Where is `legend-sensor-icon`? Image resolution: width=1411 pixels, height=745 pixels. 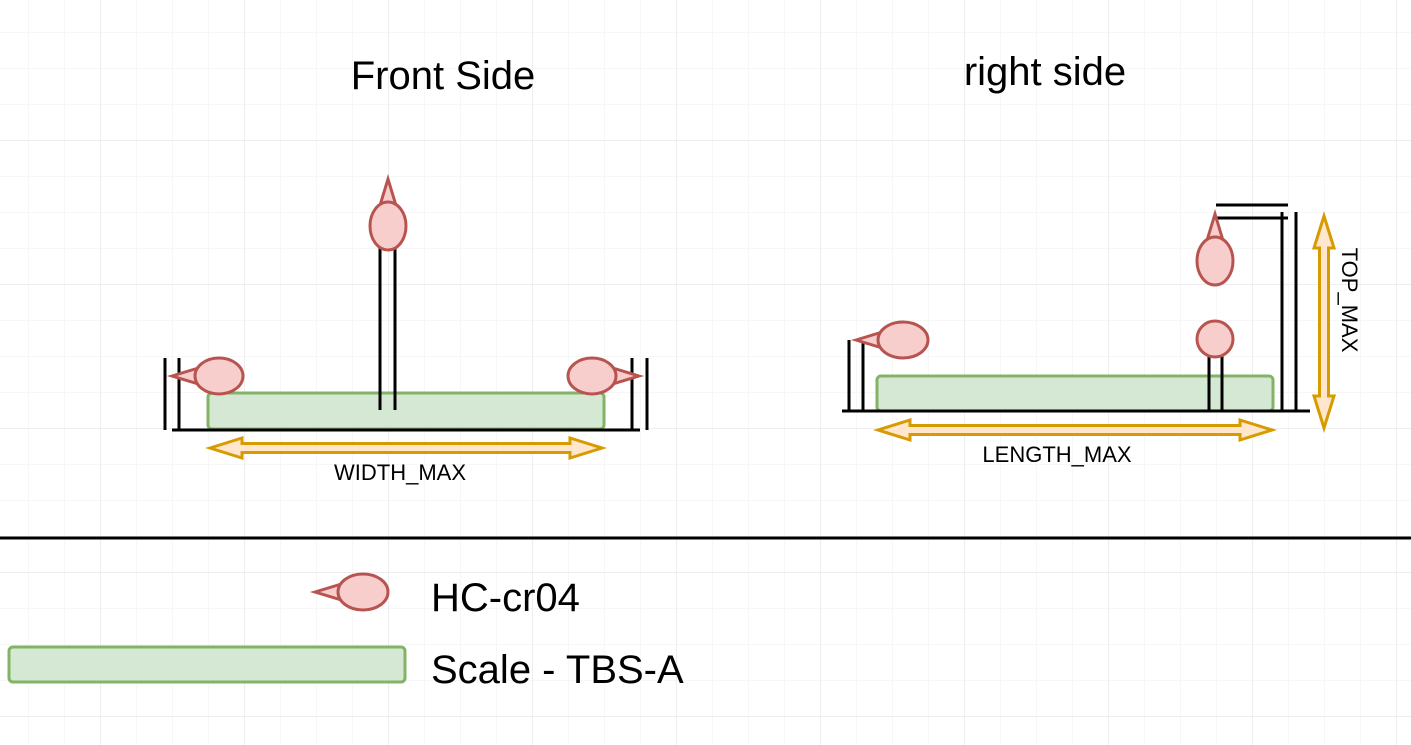
legend-sensor-icon is located at coordinates (349, 592).